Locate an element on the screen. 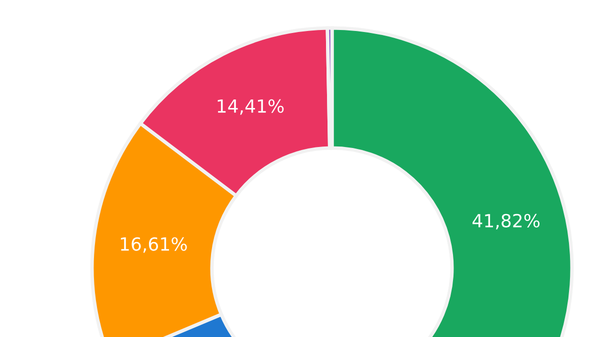  data-label: 41,82% is located at coordinates (506, 222).